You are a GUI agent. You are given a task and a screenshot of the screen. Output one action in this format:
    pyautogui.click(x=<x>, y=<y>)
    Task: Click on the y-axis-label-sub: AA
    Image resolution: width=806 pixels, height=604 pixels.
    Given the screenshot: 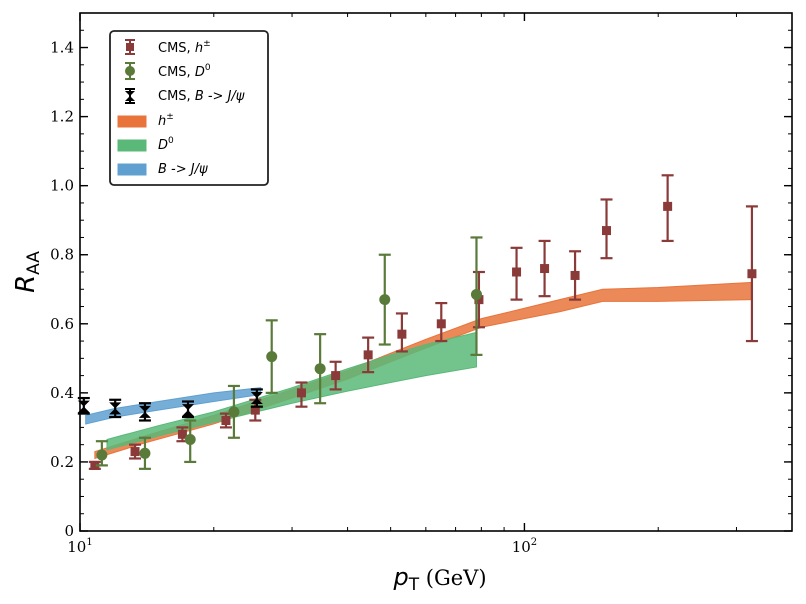 What is the action you would take?
    pyautogui.click(x=34, y=263)
    